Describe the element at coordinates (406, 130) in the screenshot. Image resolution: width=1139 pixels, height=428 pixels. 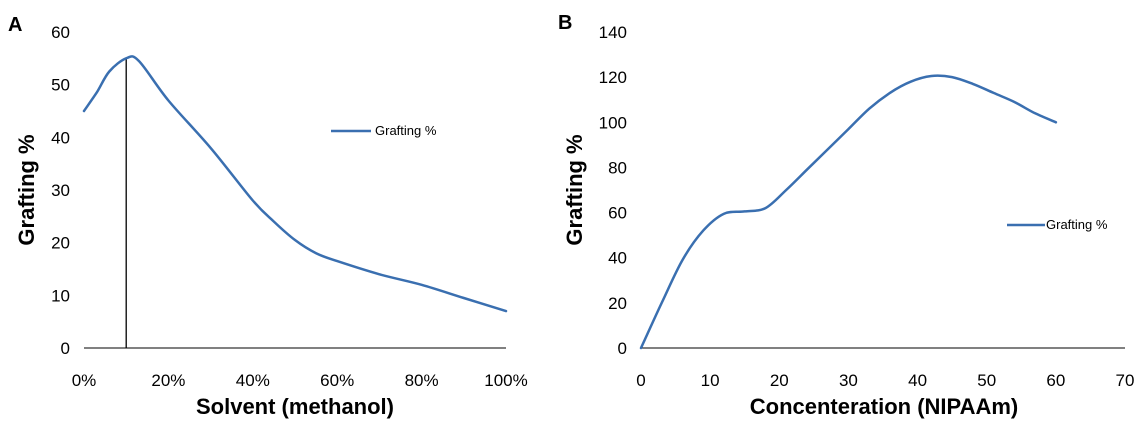
I see `panel-a-legend-label: Grafting %` at that location.